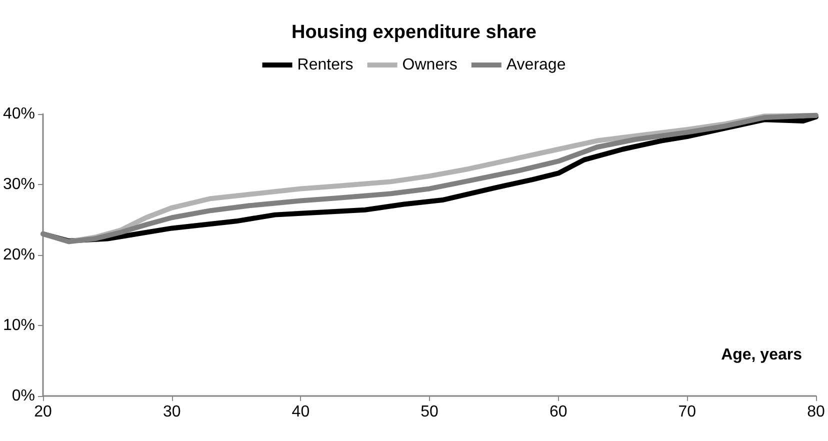 The width and height of the screenshot is (828, 441). What do you see at coordinates (536, 65) in the screenshot?
I see `legend-label: Average` at bounding box center [536, 65].